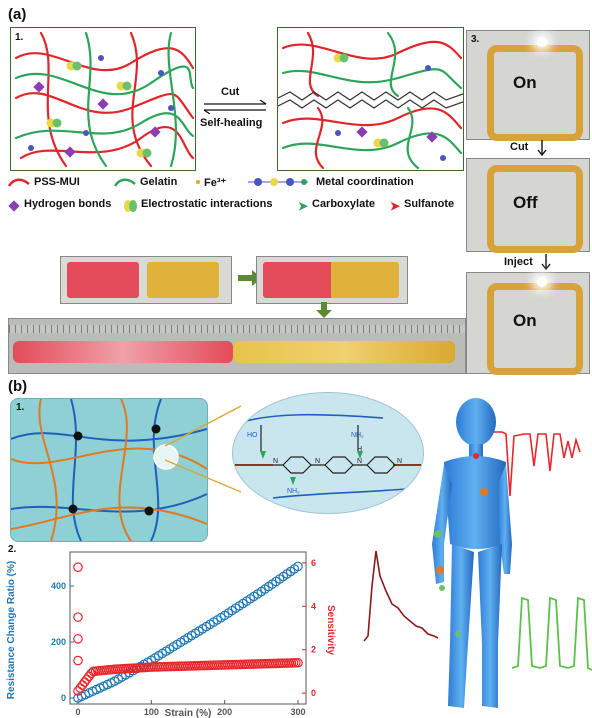 This screenshot has height=718, width=592. Describe the element at coordinates (536, 464) in the screenshot. I see `waveform-red` at that location.